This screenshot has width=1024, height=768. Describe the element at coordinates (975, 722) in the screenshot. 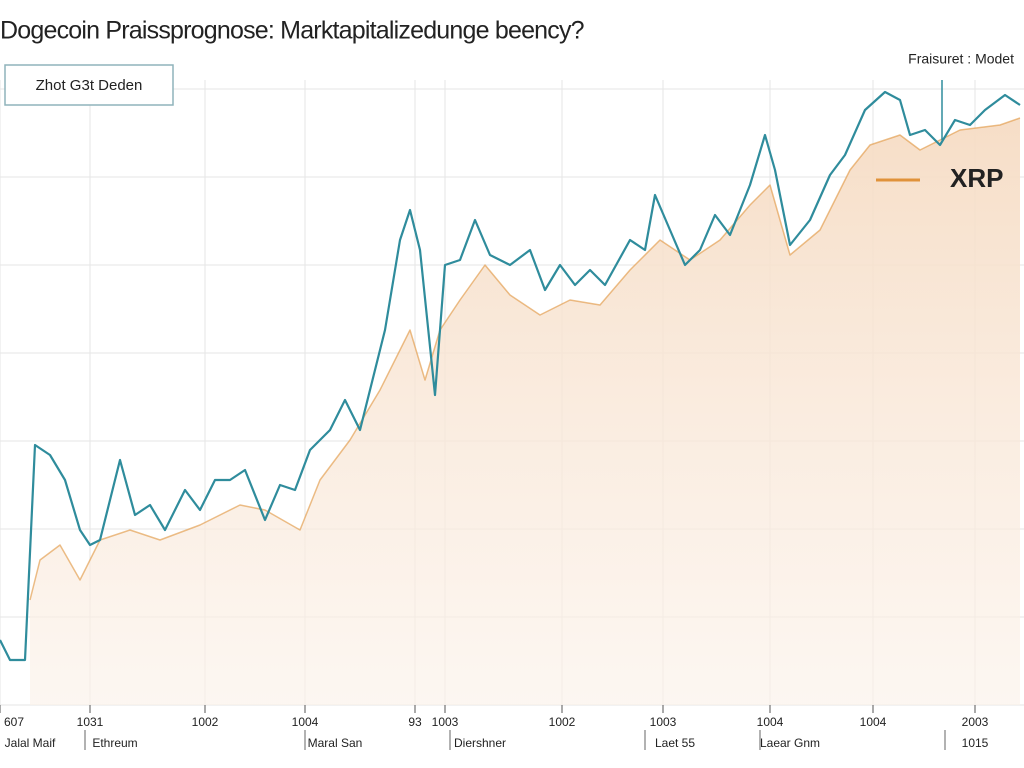

I see `x-tick-label: 2003` at that location.